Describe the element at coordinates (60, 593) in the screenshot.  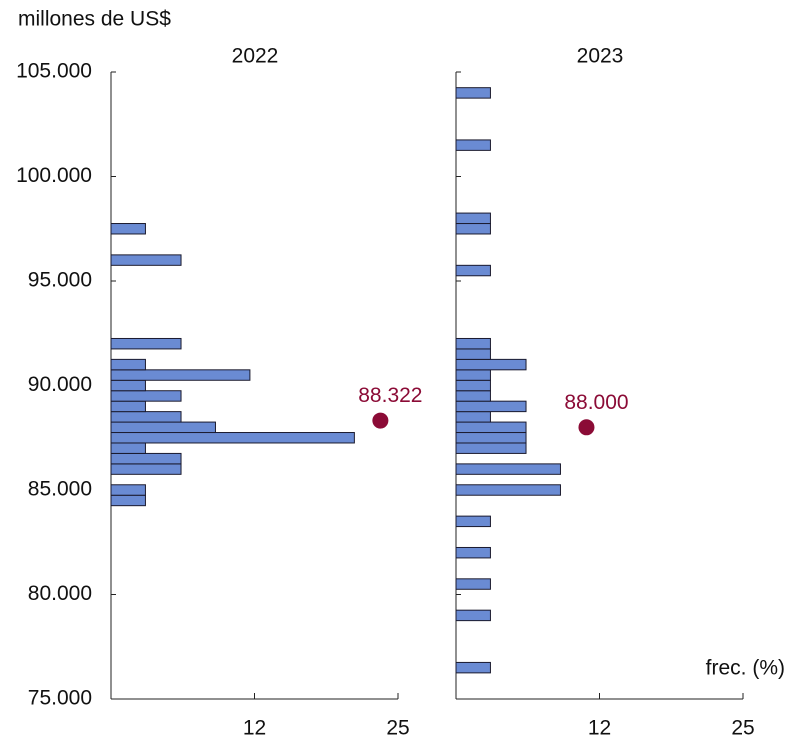
I see `y-tick-label: 80.000` at that location.